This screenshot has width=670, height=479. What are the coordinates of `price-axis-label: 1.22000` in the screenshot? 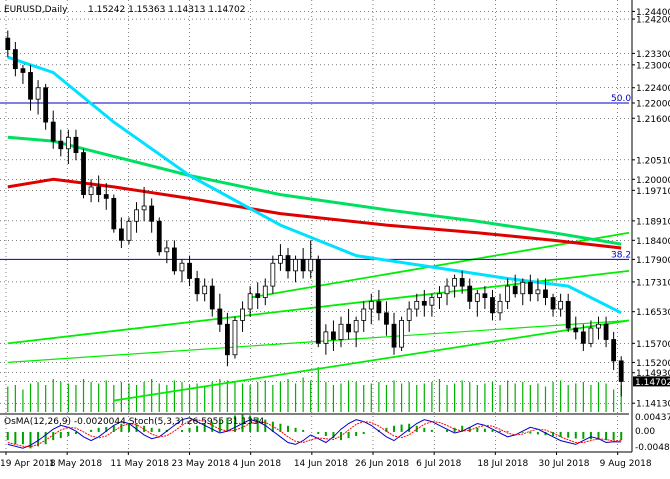 It's located at (653, 105).